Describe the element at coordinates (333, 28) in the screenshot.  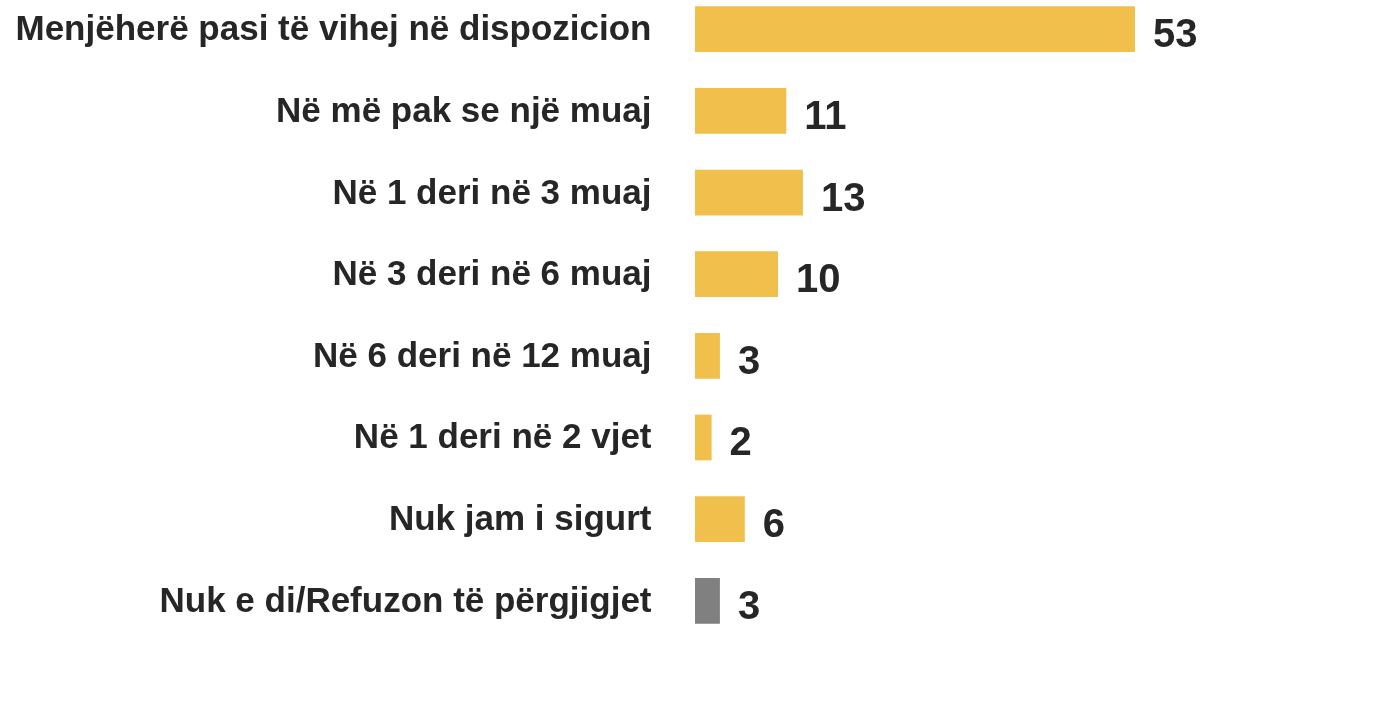
I see `y-tick-label: Menjëherë pasi të vihej në dispozicion` at that location.